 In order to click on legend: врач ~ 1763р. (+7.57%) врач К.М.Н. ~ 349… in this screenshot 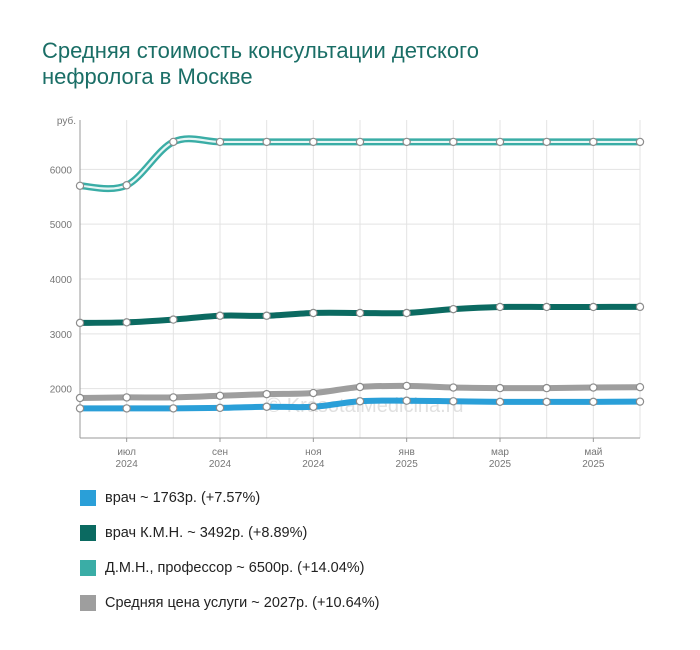, I will do `click(229, 558)`.